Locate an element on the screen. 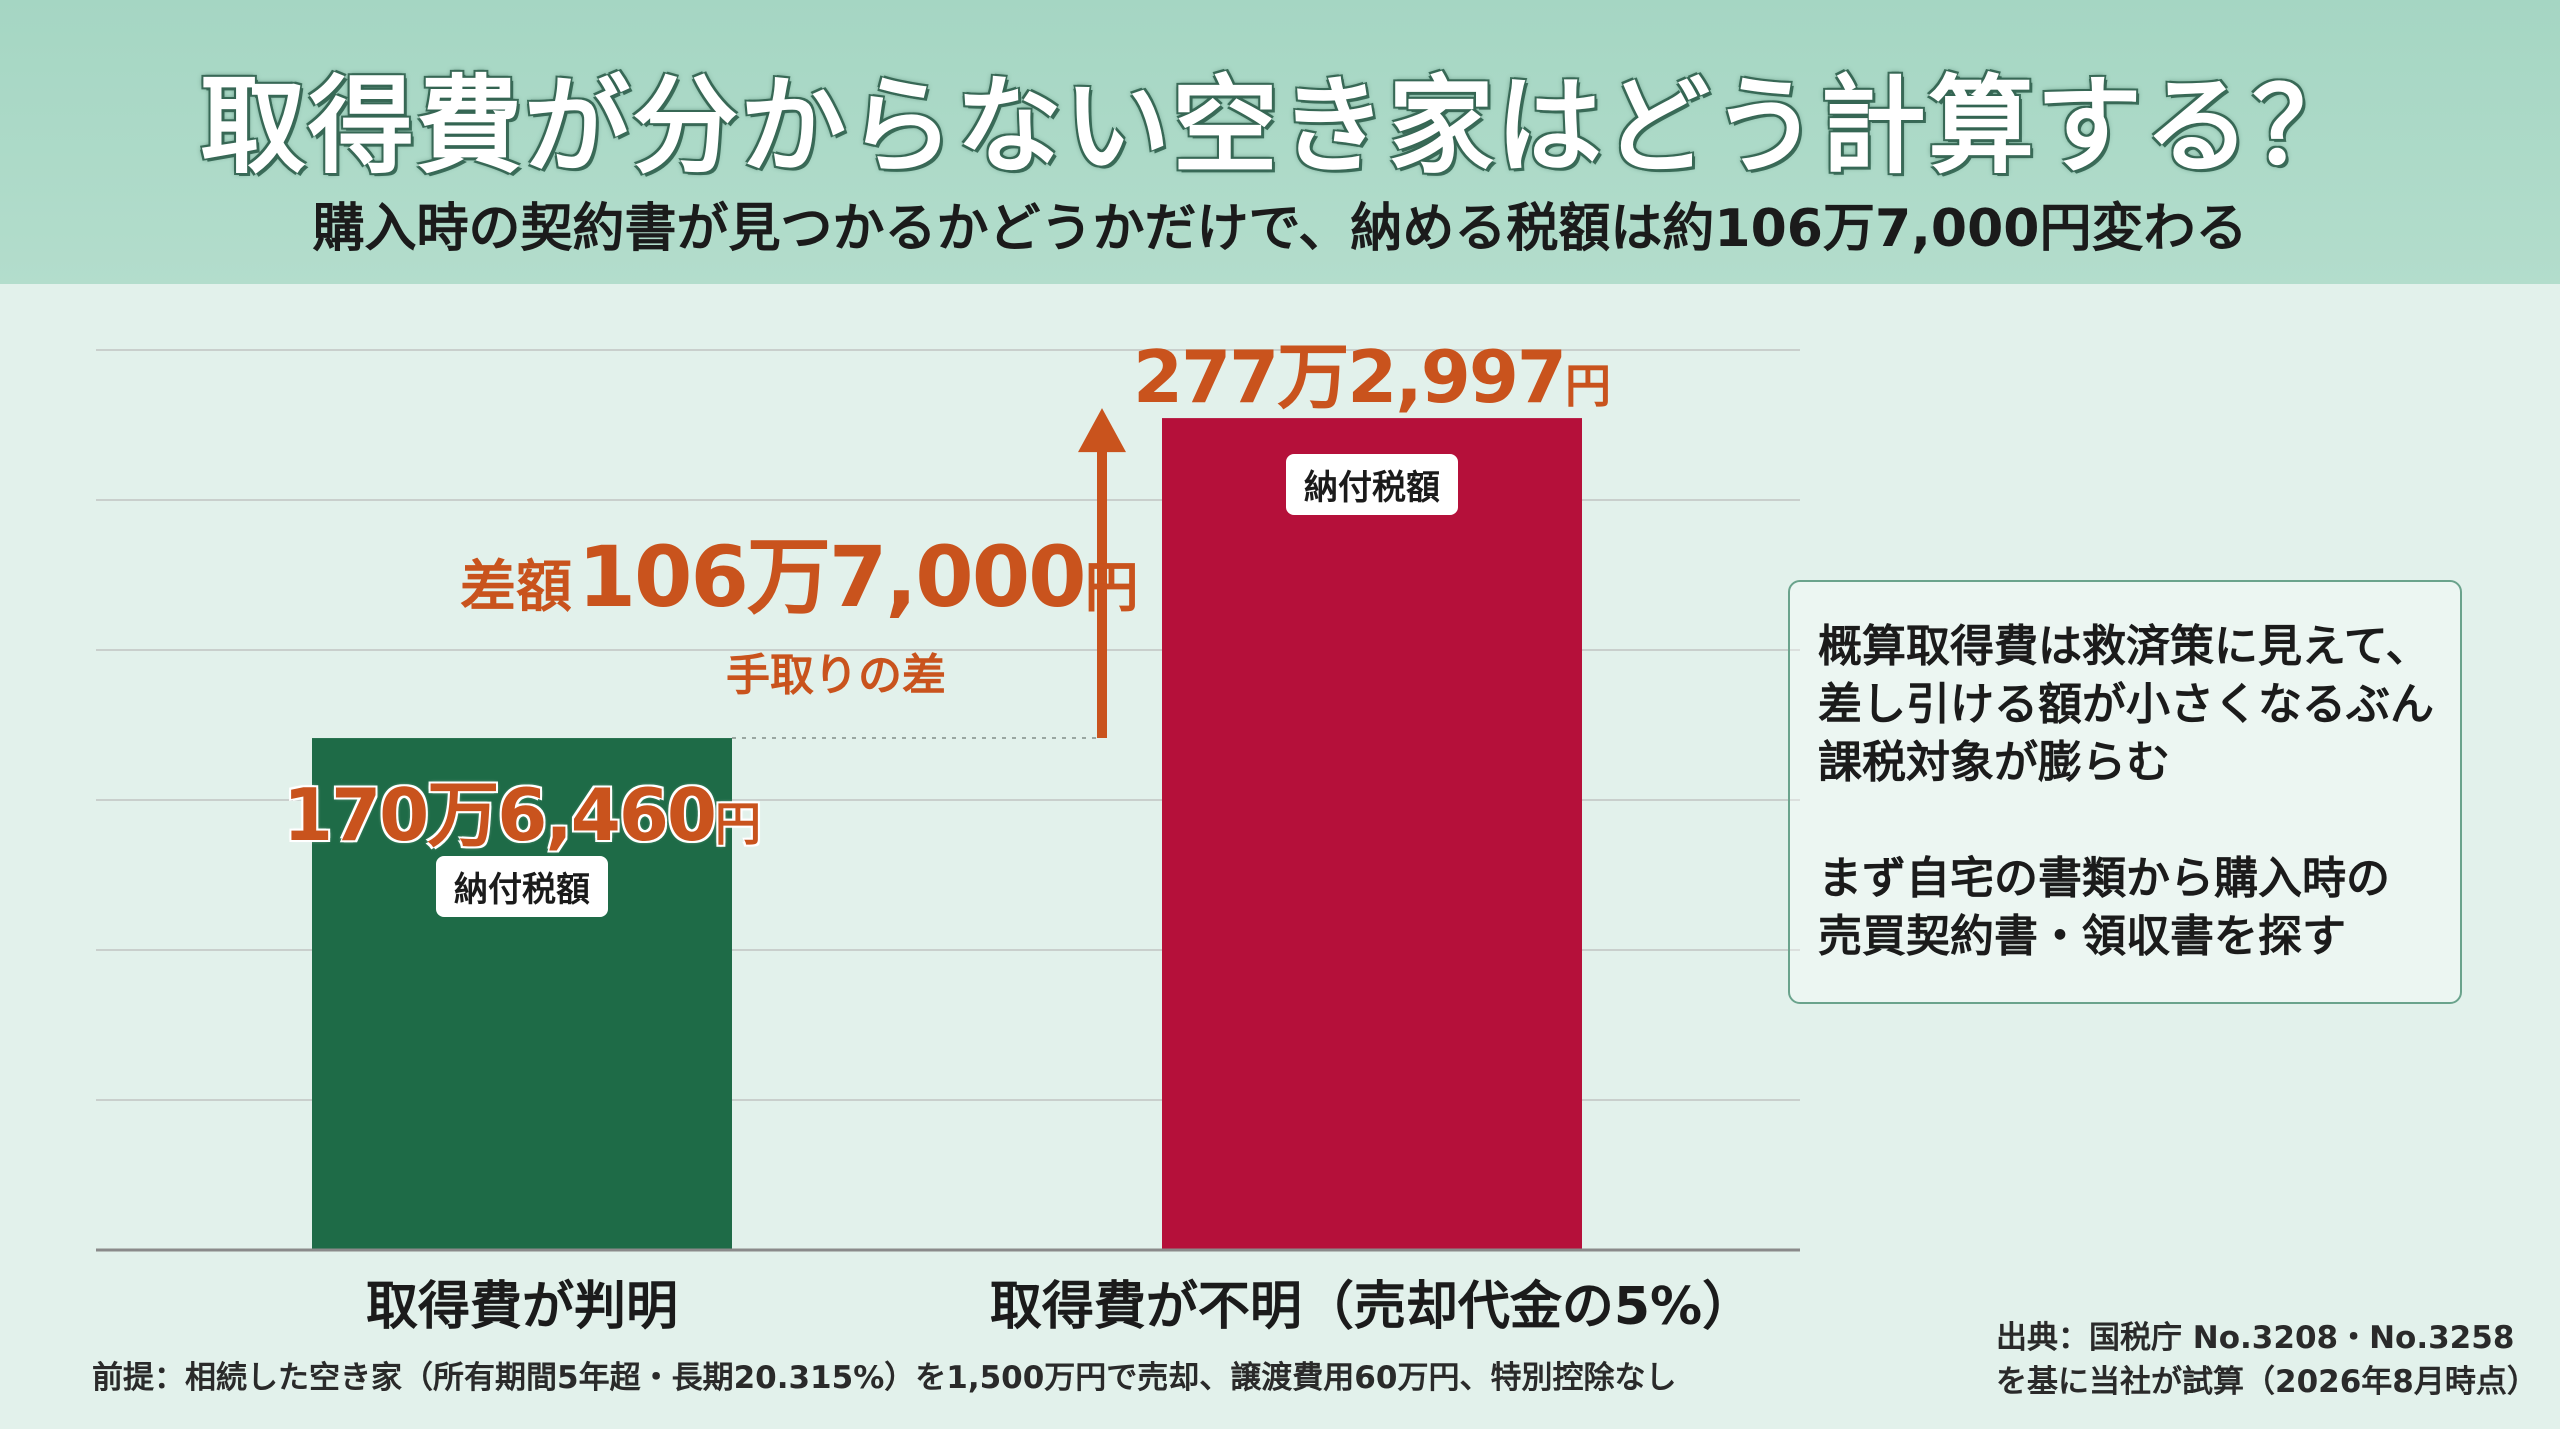  note-line: まず自宅の書類から購入時の is located at coordinates (2104, 878).